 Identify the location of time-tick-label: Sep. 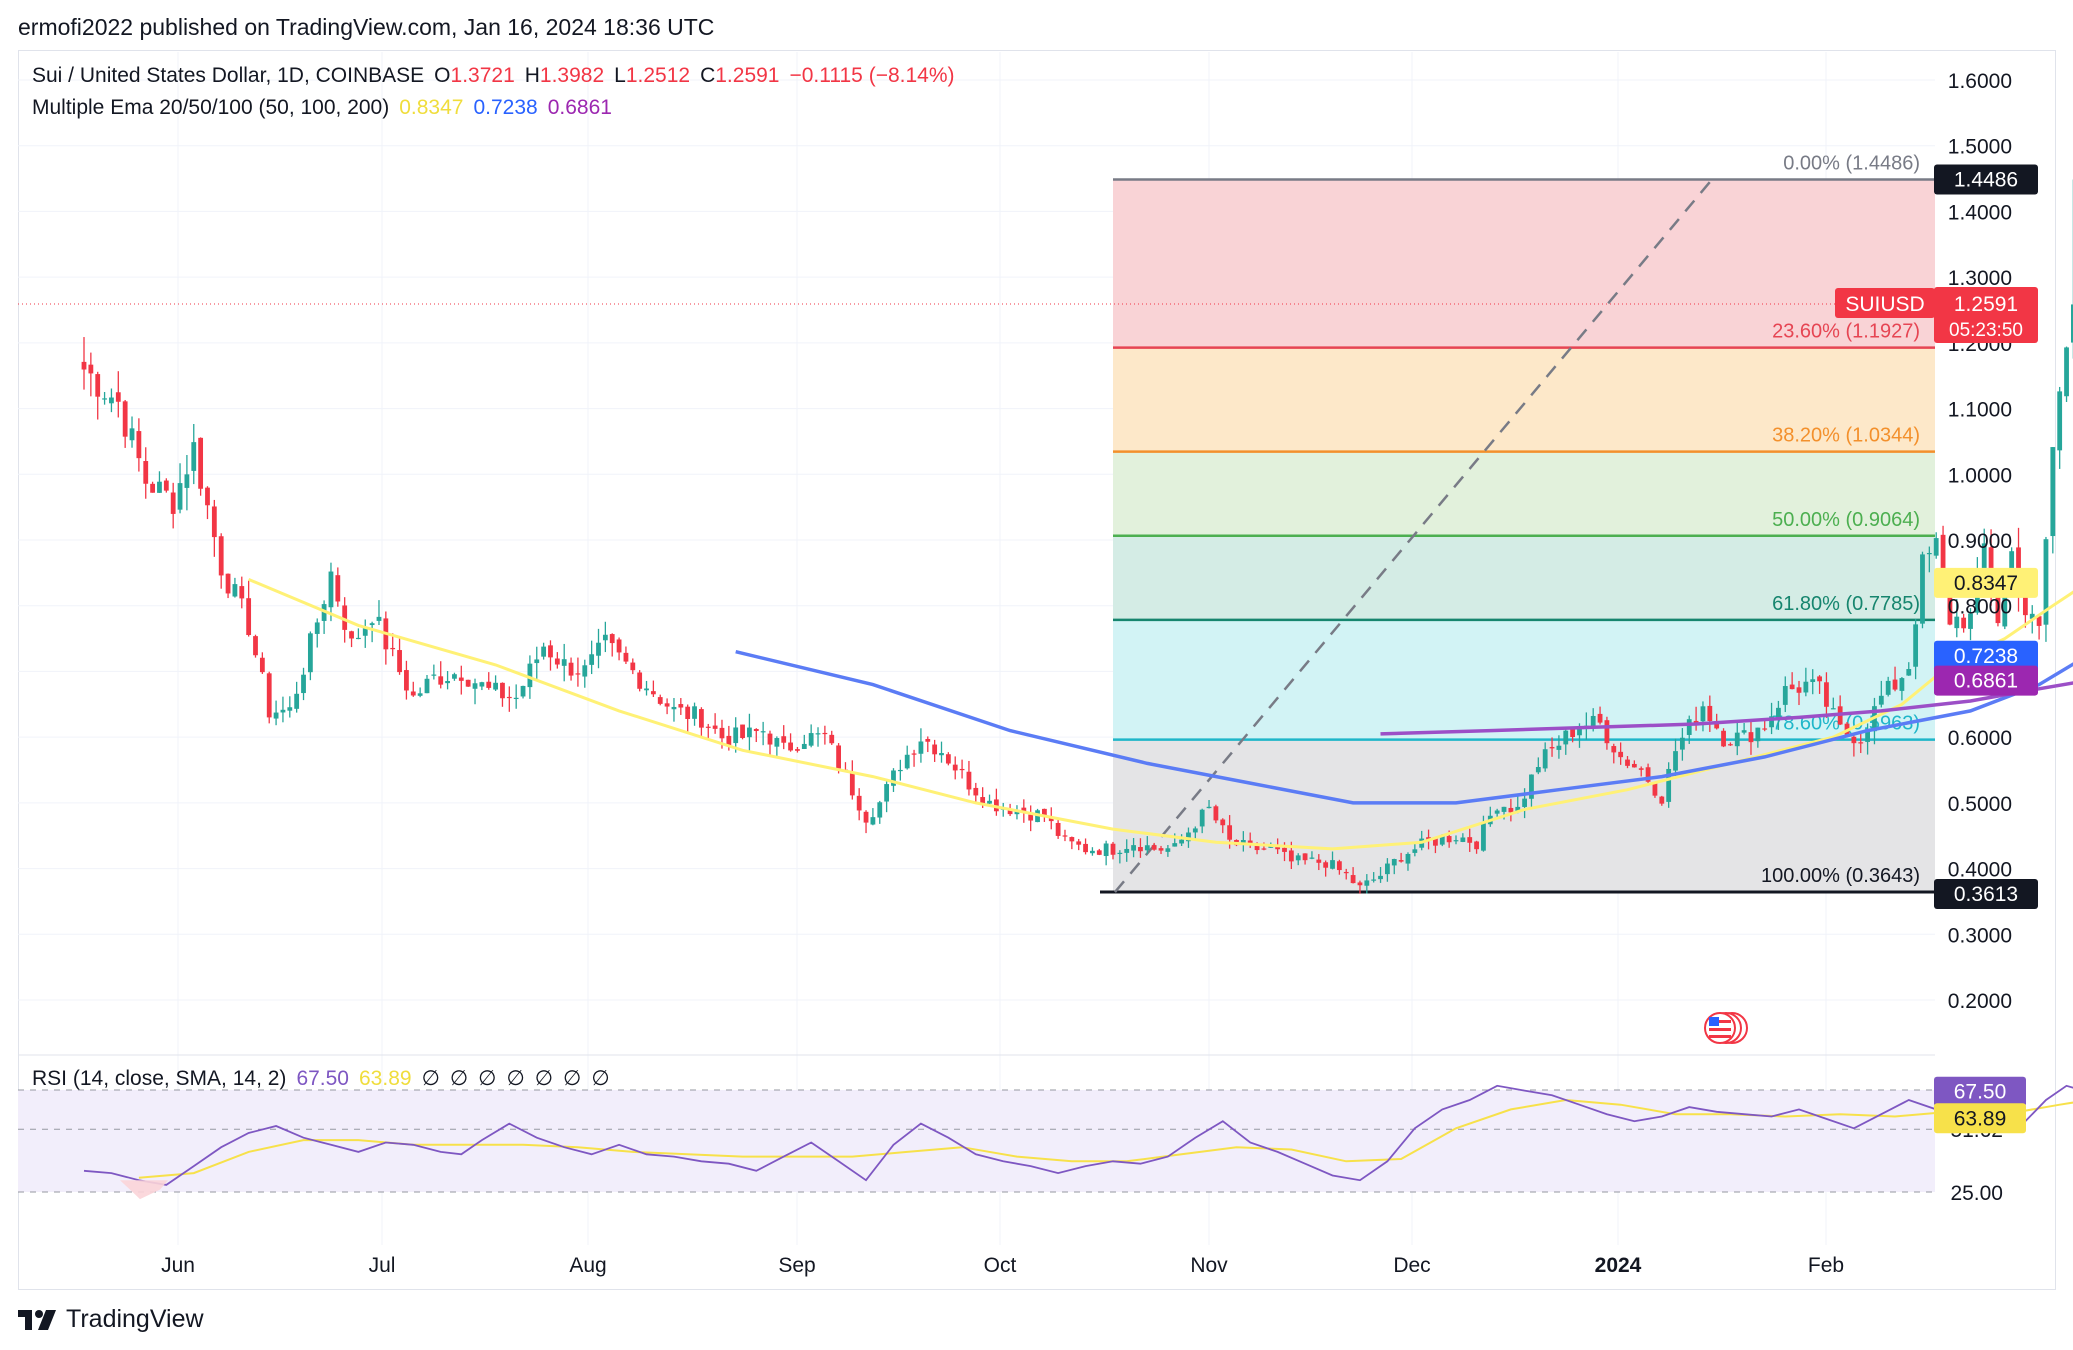
(796, 1265).